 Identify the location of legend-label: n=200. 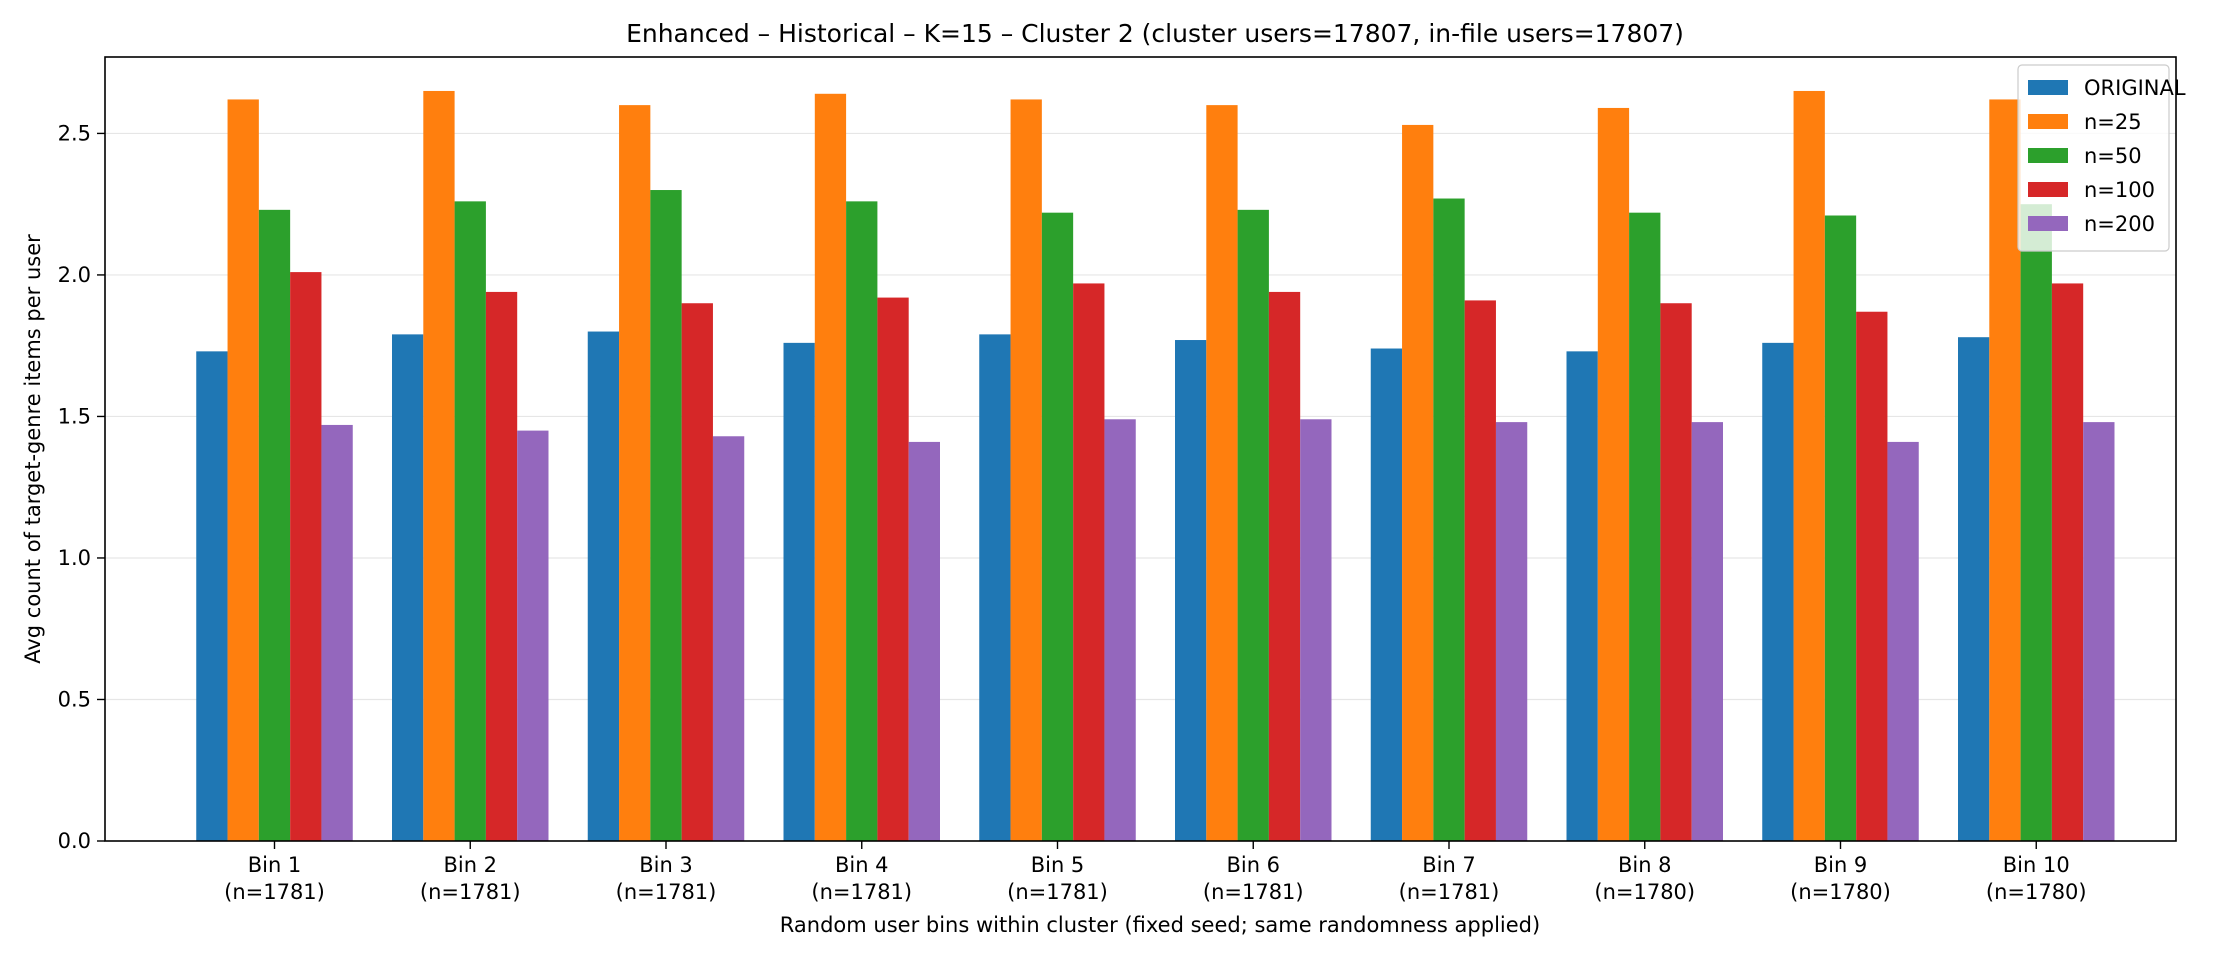
(2119, 224).